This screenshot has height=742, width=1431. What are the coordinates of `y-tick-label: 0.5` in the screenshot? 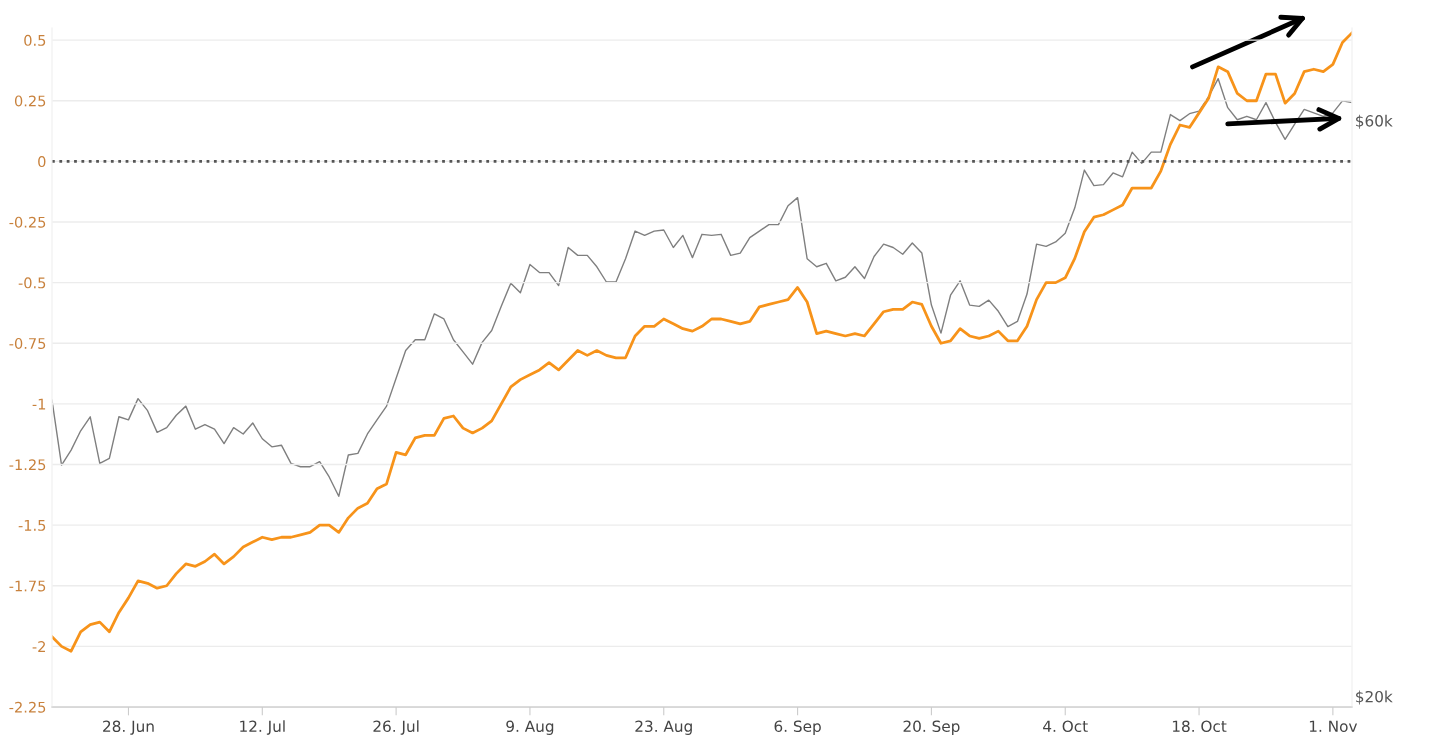 It's located at (35, 40).